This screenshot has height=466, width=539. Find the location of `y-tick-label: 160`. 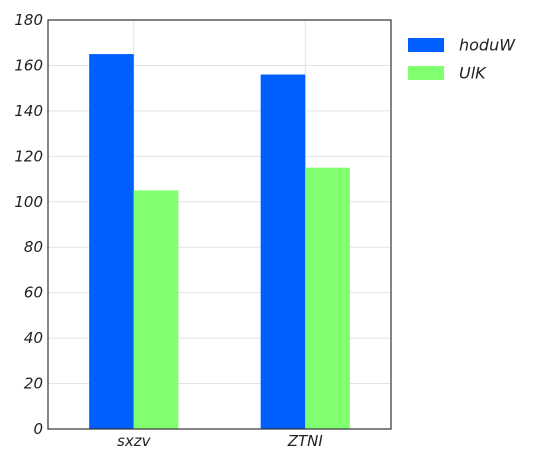

y-tick-label: 160 is located at coordinates (28, 65).